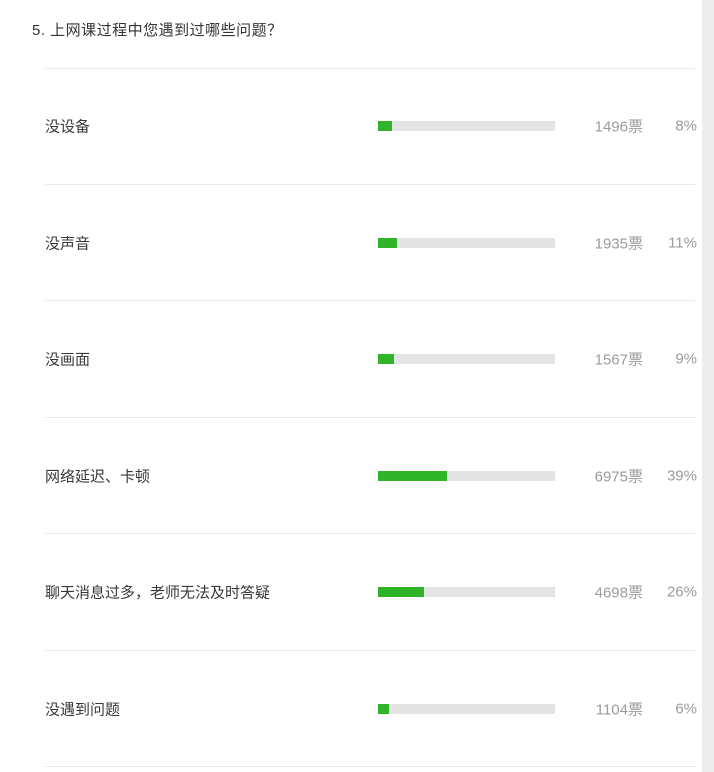  I want to click on option-votes: 1104票, so click(619, 710).